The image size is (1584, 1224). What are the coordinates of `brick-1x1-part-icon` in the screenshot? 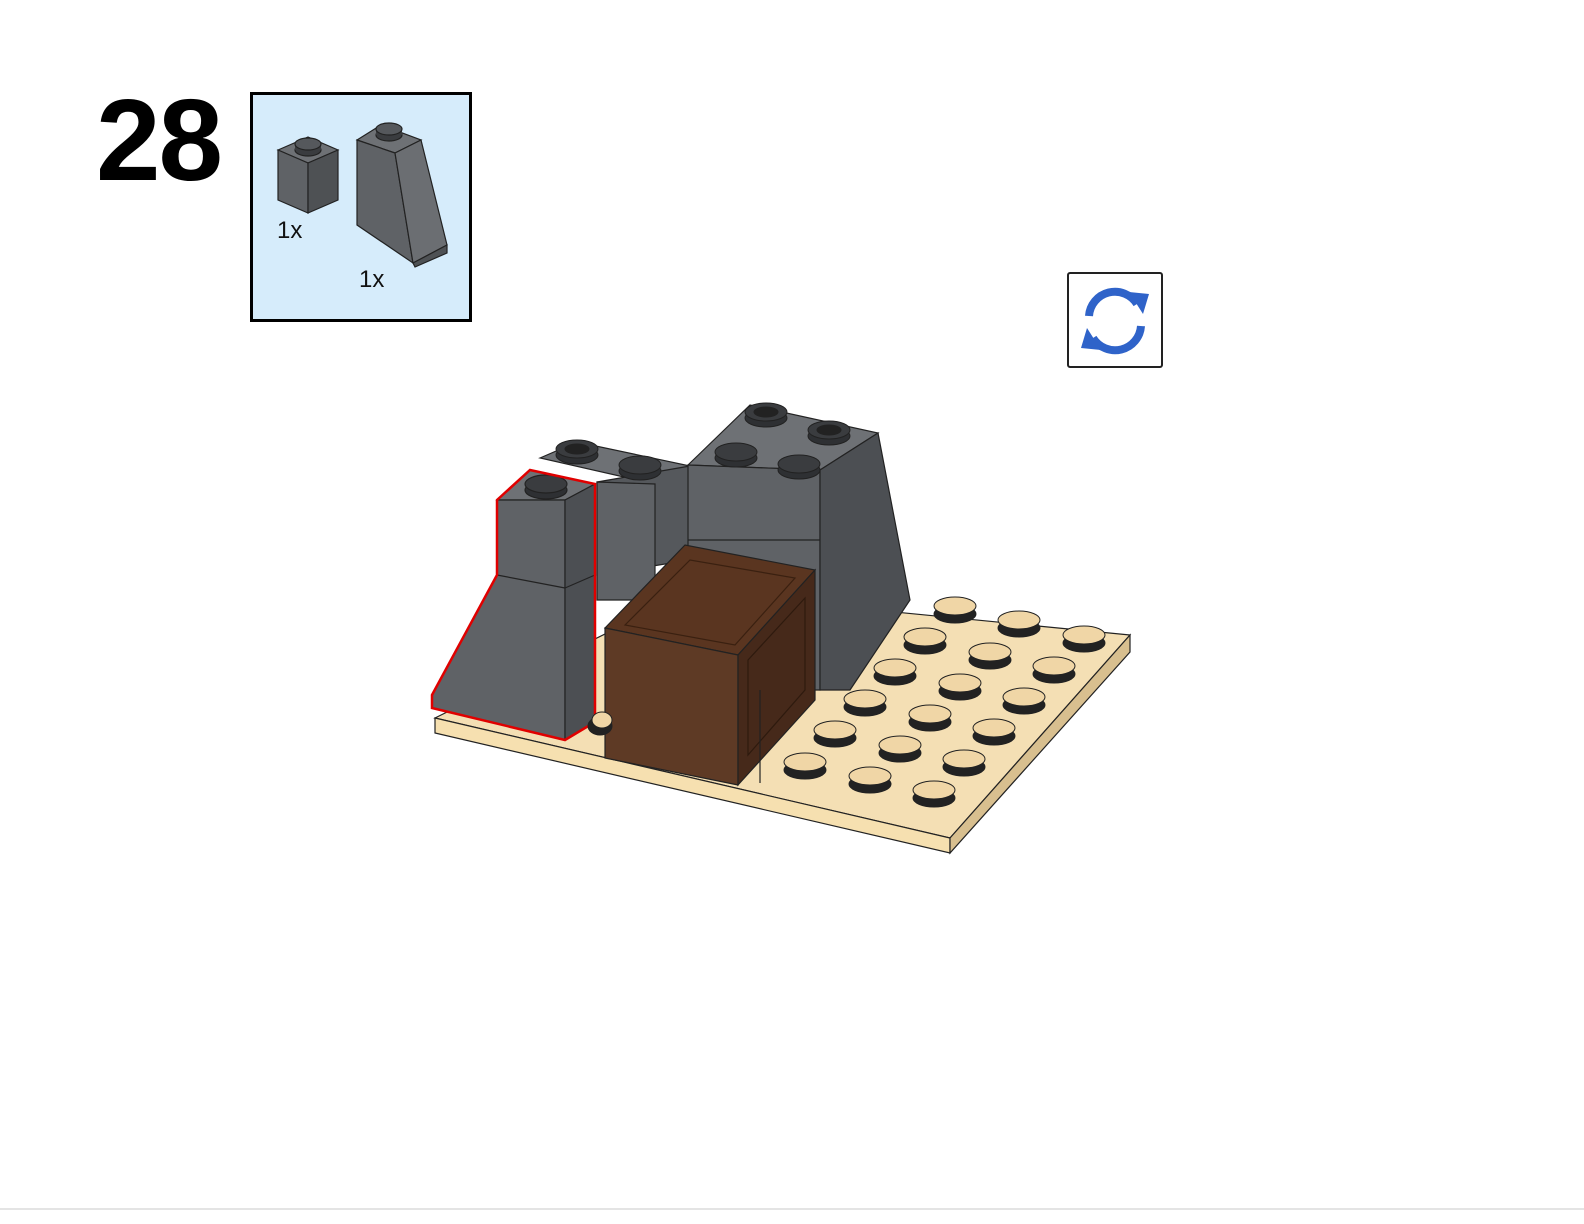 It's located at (308, 175).